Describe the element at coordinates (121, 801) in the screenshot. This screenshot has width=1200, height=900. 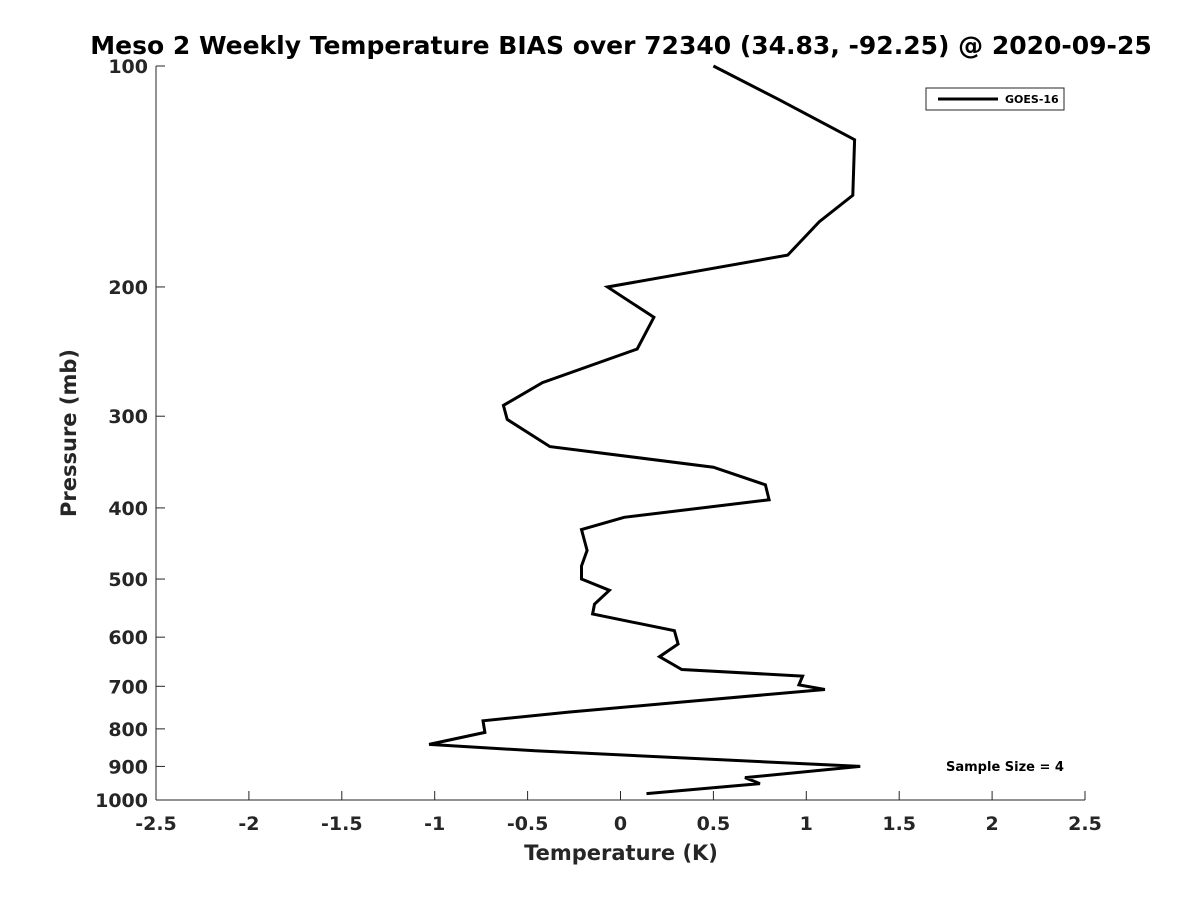
I see `y-tick-label: 1000` at that location.